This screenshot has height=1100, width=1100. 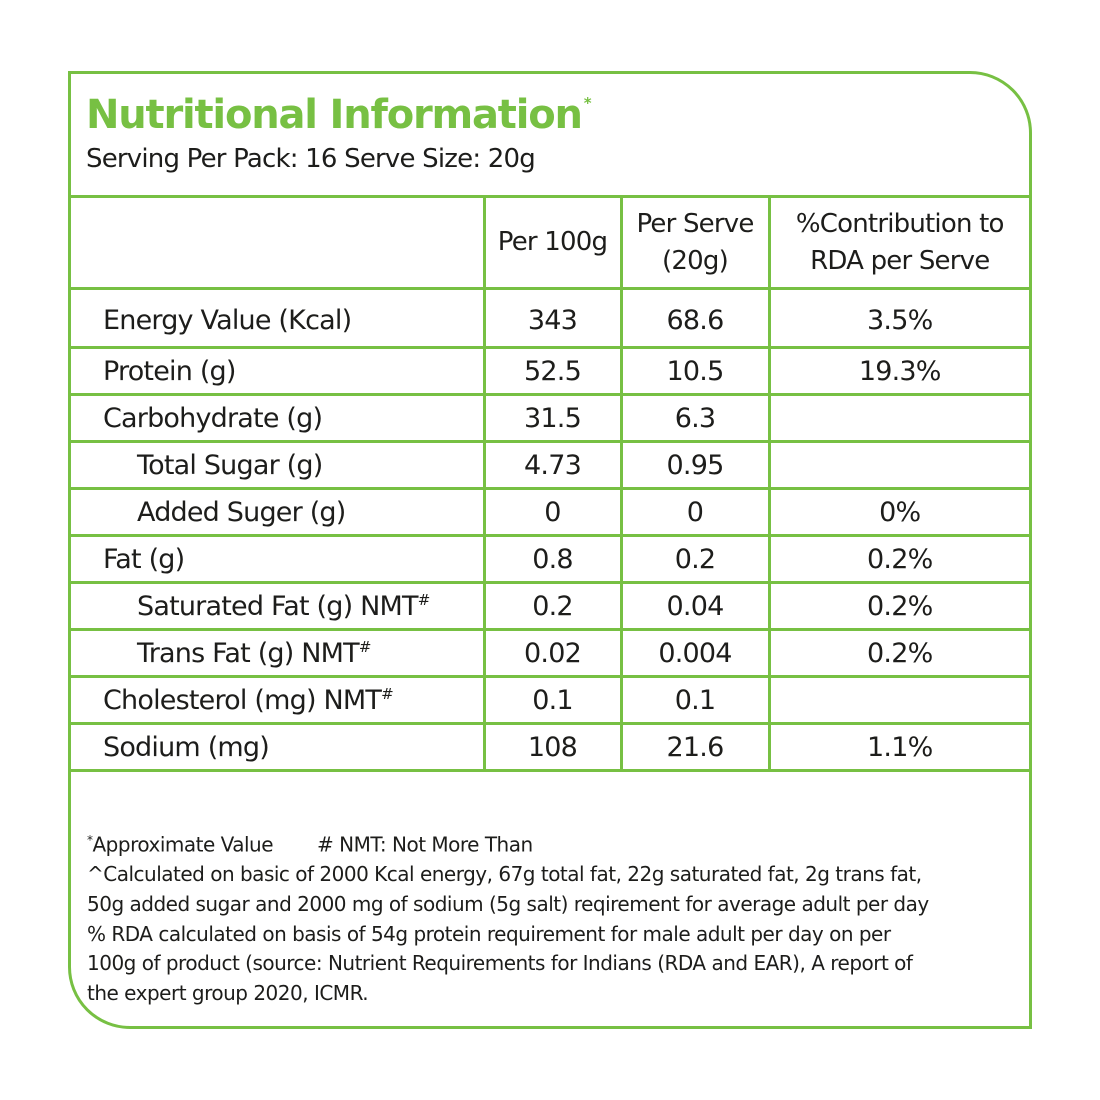 I want to click on nutrient-name: Cholesterol (mg) NMT#, so click(x=278, y=700).